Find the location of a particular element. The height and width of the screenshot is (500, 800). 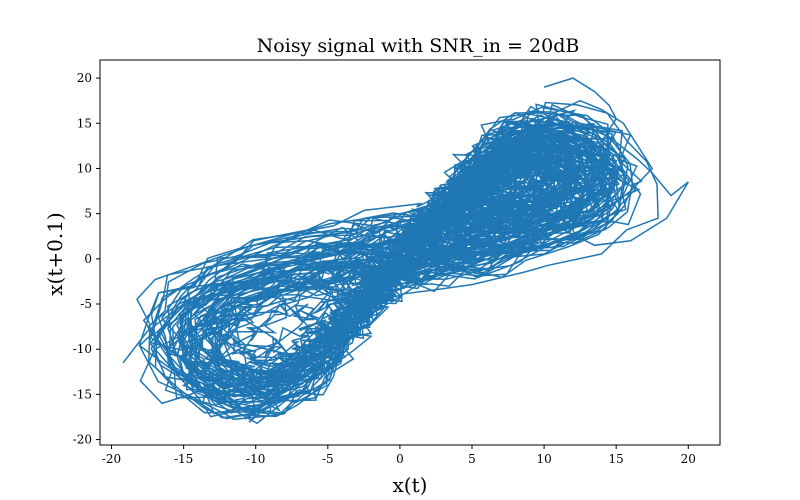

trajectory-outline-upper is located at coordinates (587, 157).